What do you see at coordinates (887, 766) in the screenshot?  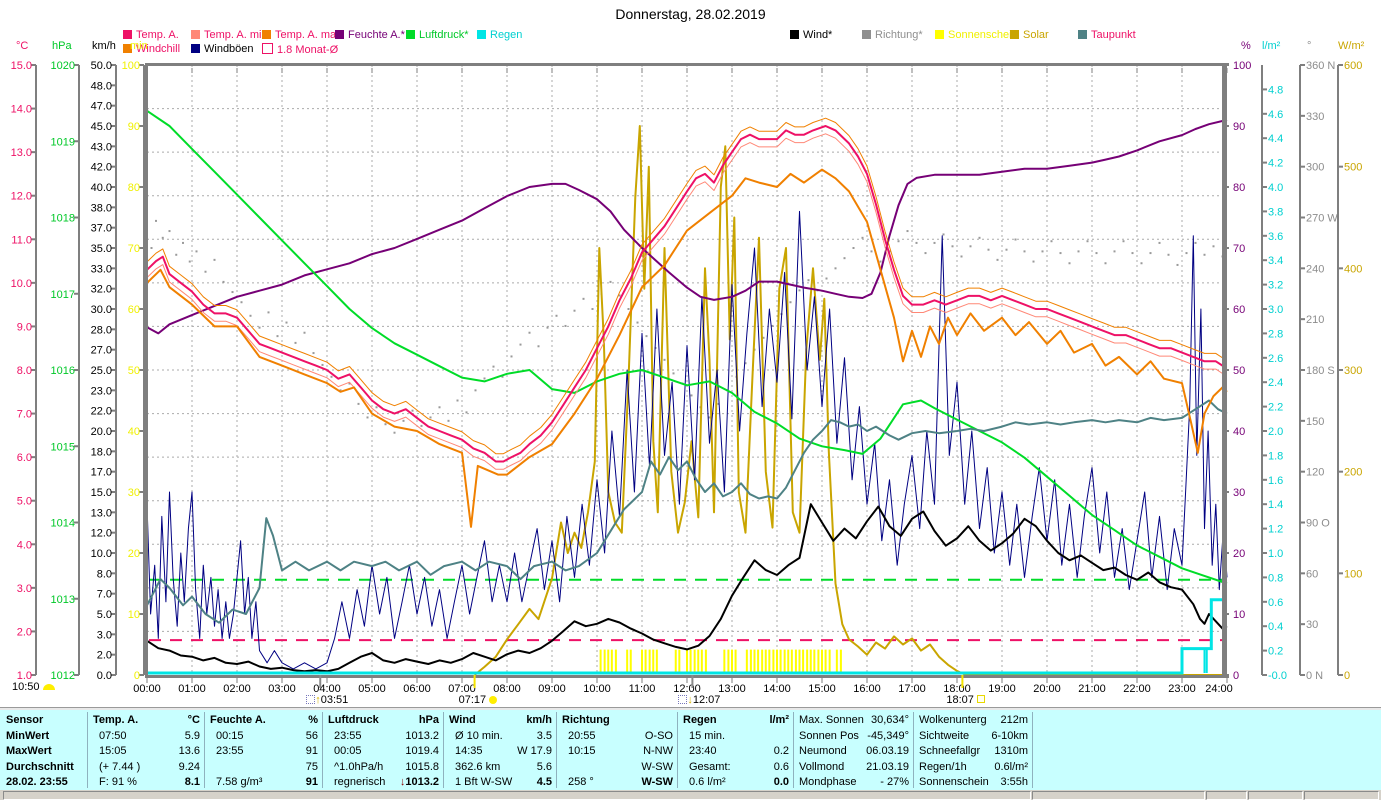 I see `table-info-value: 21.03.19` at bounding box center [887, 766].